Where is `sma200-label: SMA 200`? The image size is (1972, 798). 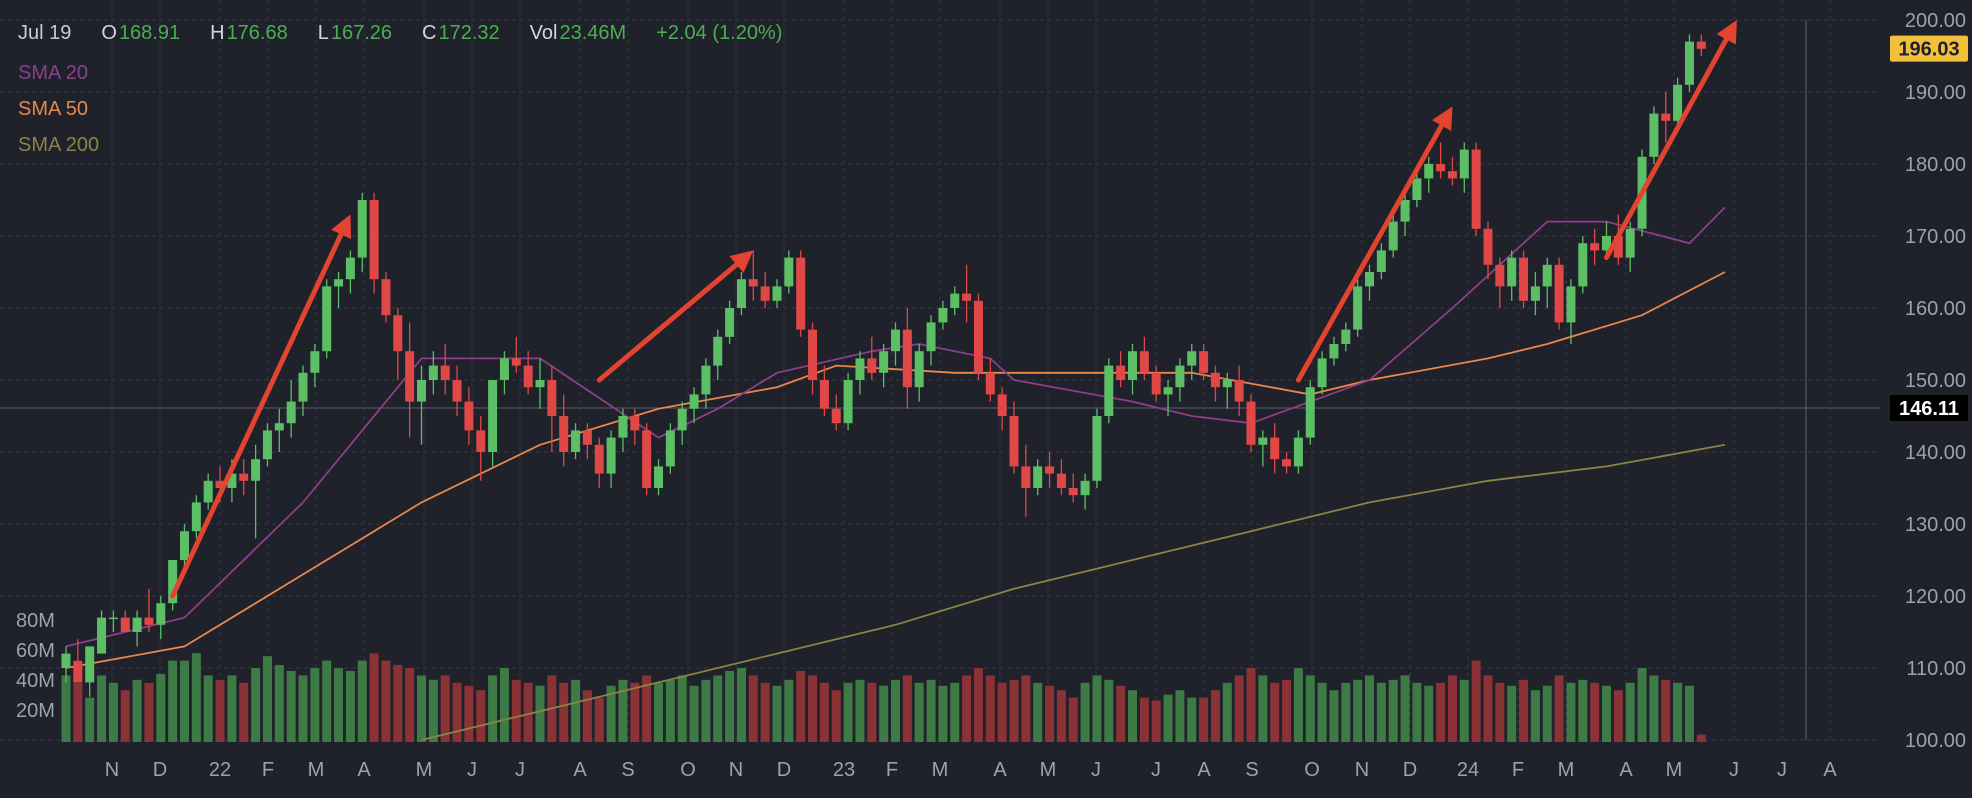 sma200-label: SMA 200 is located at coordinates (59, 145).